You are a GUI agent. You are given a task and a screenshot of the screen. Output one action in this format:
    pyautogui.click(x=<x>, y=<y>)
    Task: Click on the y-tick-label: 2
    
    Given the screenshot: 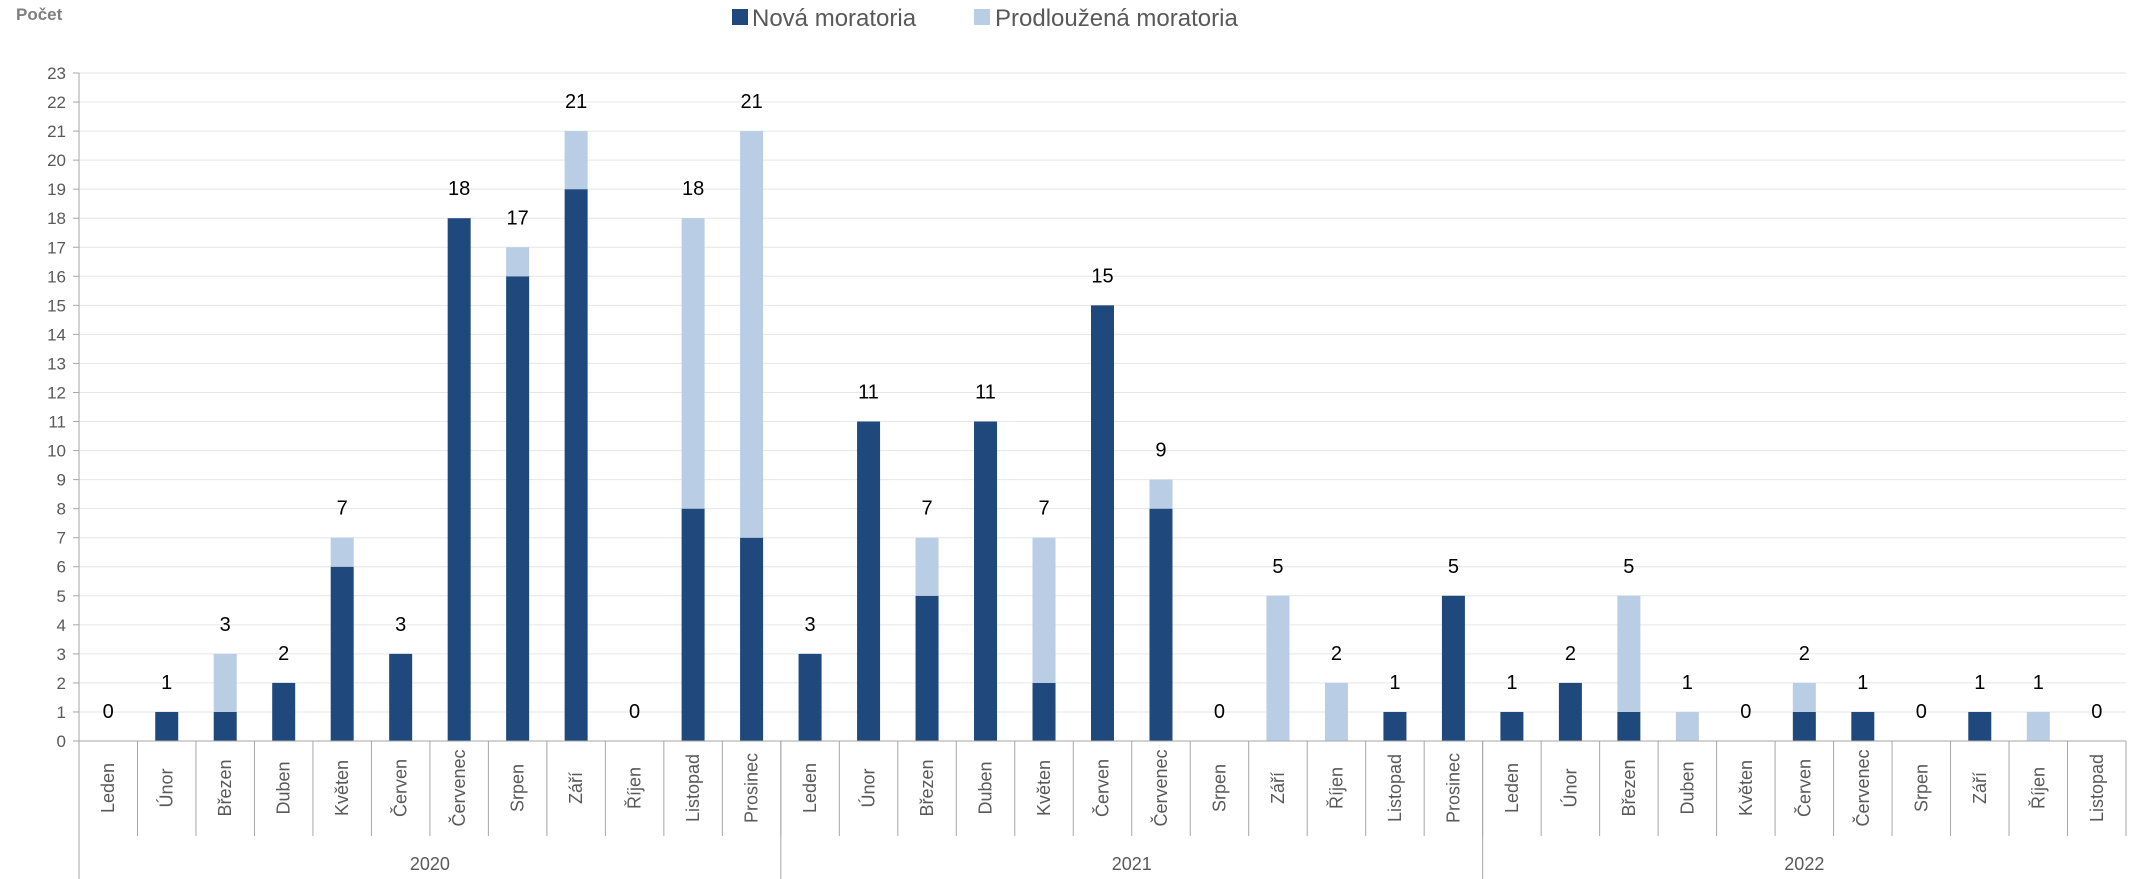 What is the action you would take?
    pyautogui.click(x=61, y=683)
    